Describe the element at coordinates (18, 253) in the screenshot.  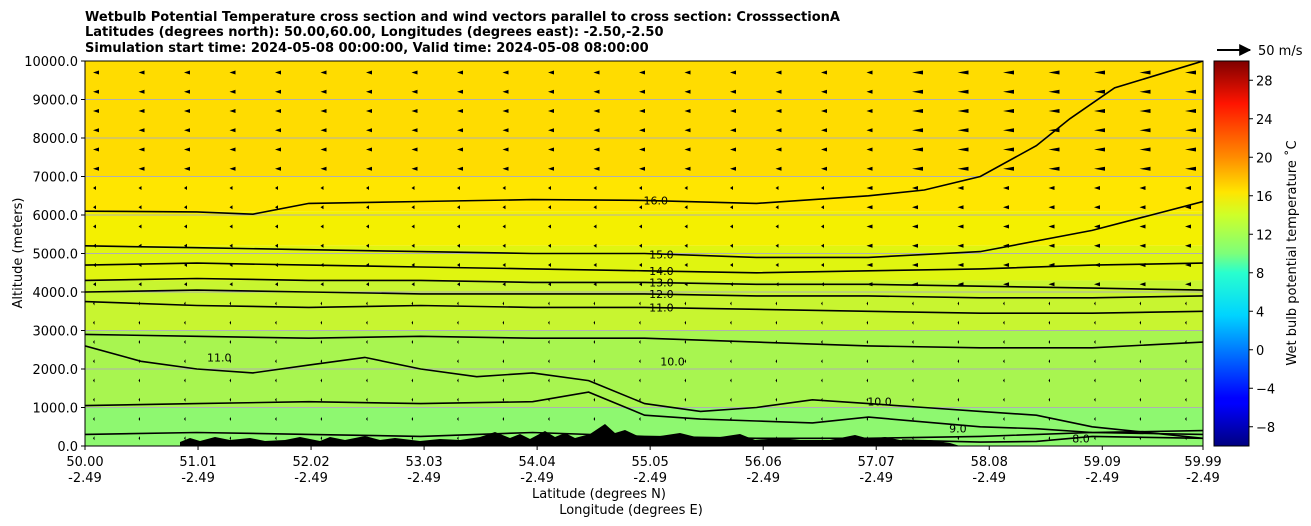
I see `y-axis-label: Altitude (meters)` at that location.